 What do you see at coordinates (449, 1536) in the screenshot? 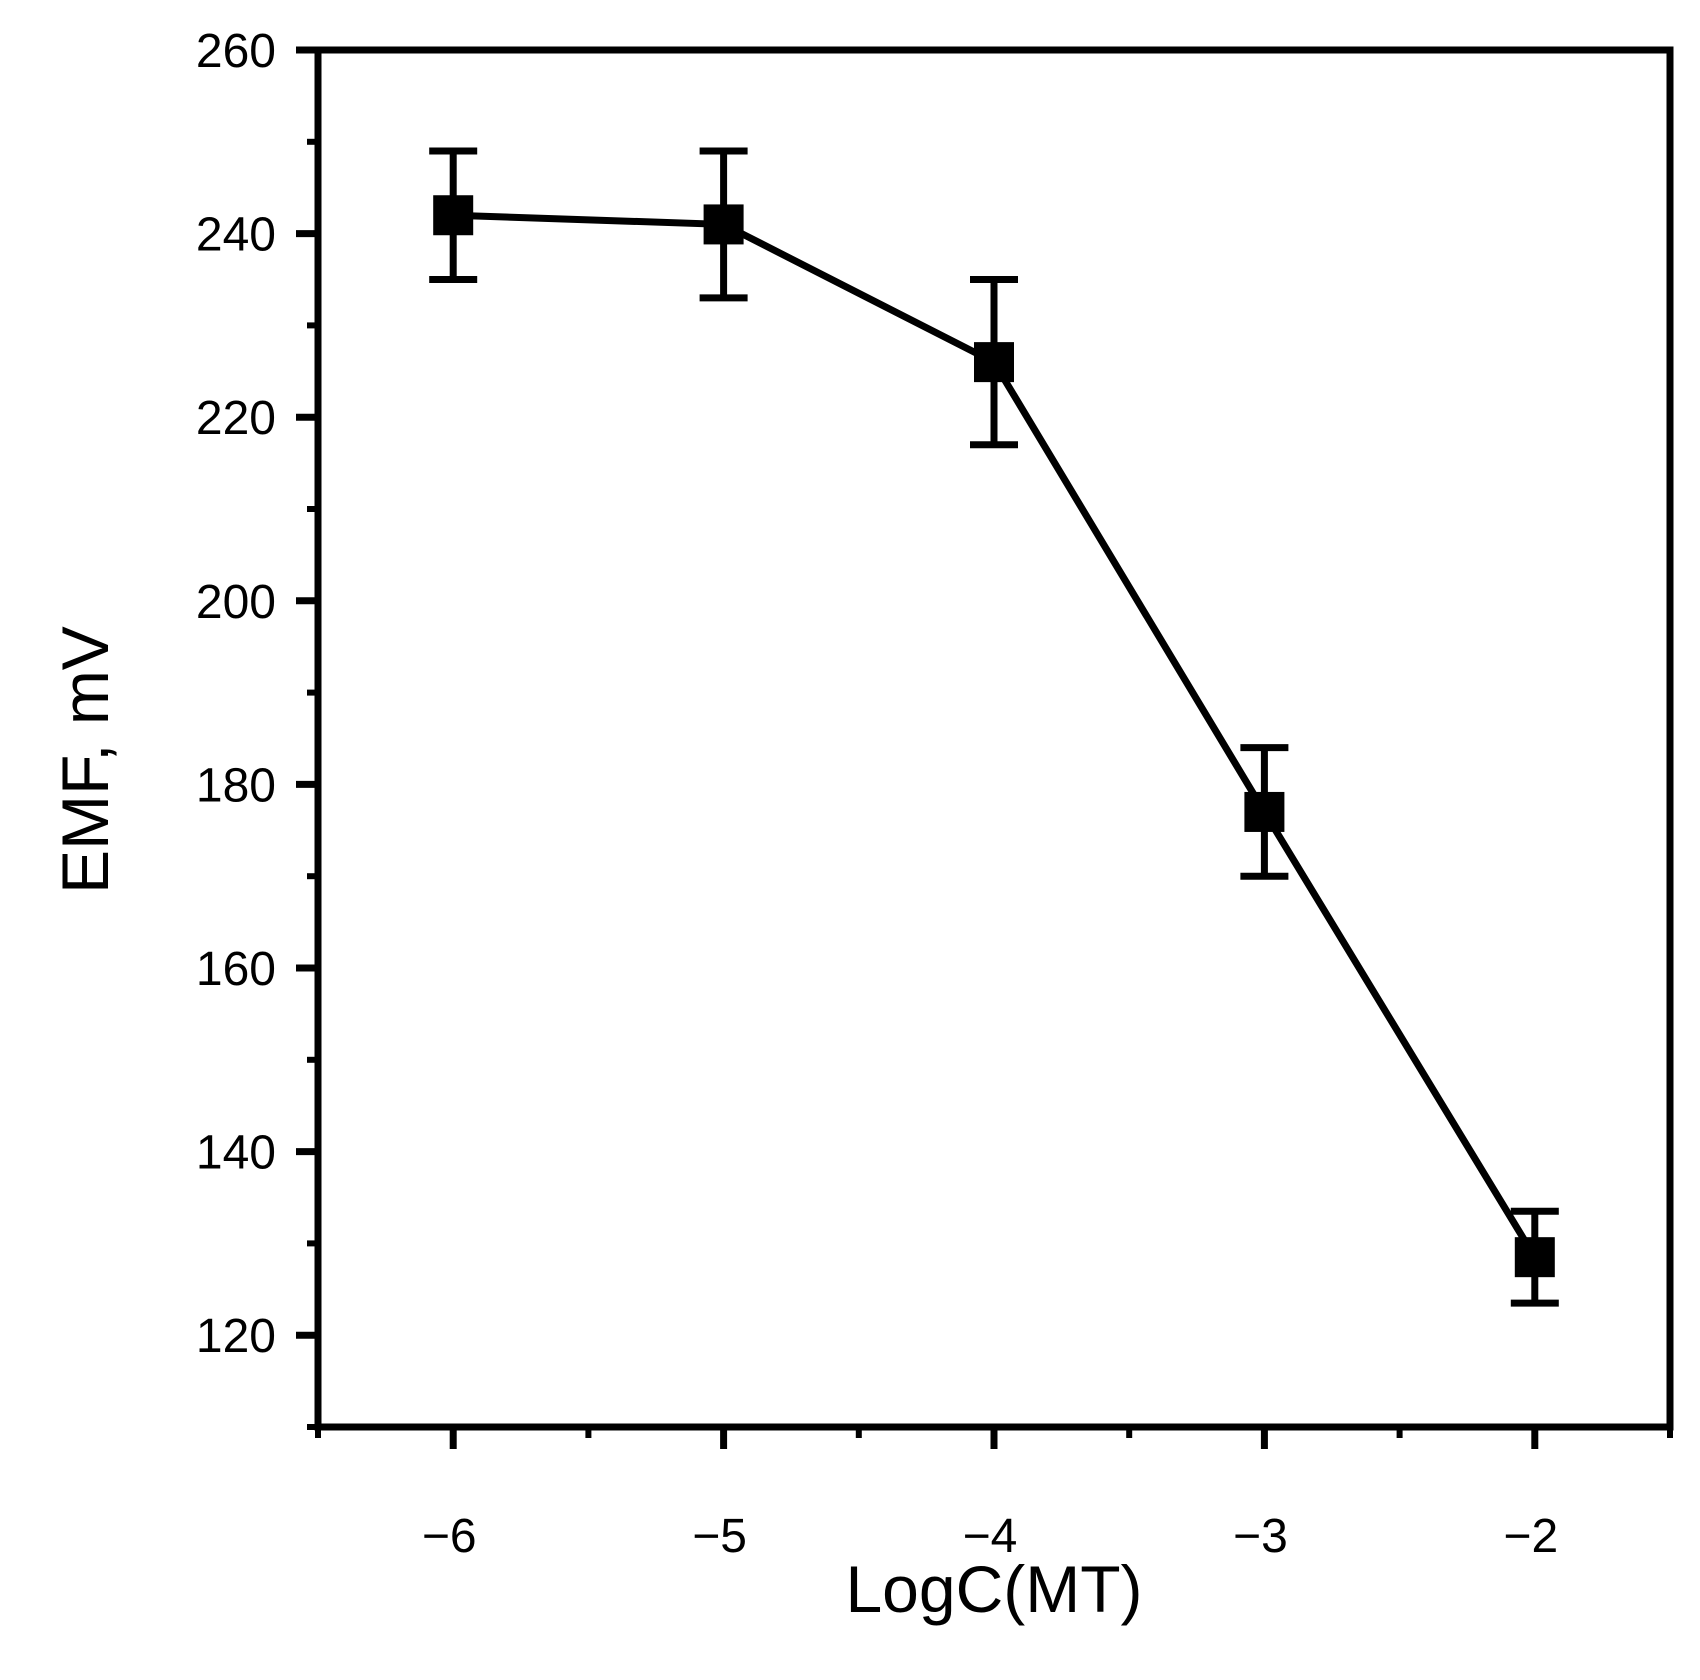
I see `x-tick-label: −6` at bounding box center [449, 1536].